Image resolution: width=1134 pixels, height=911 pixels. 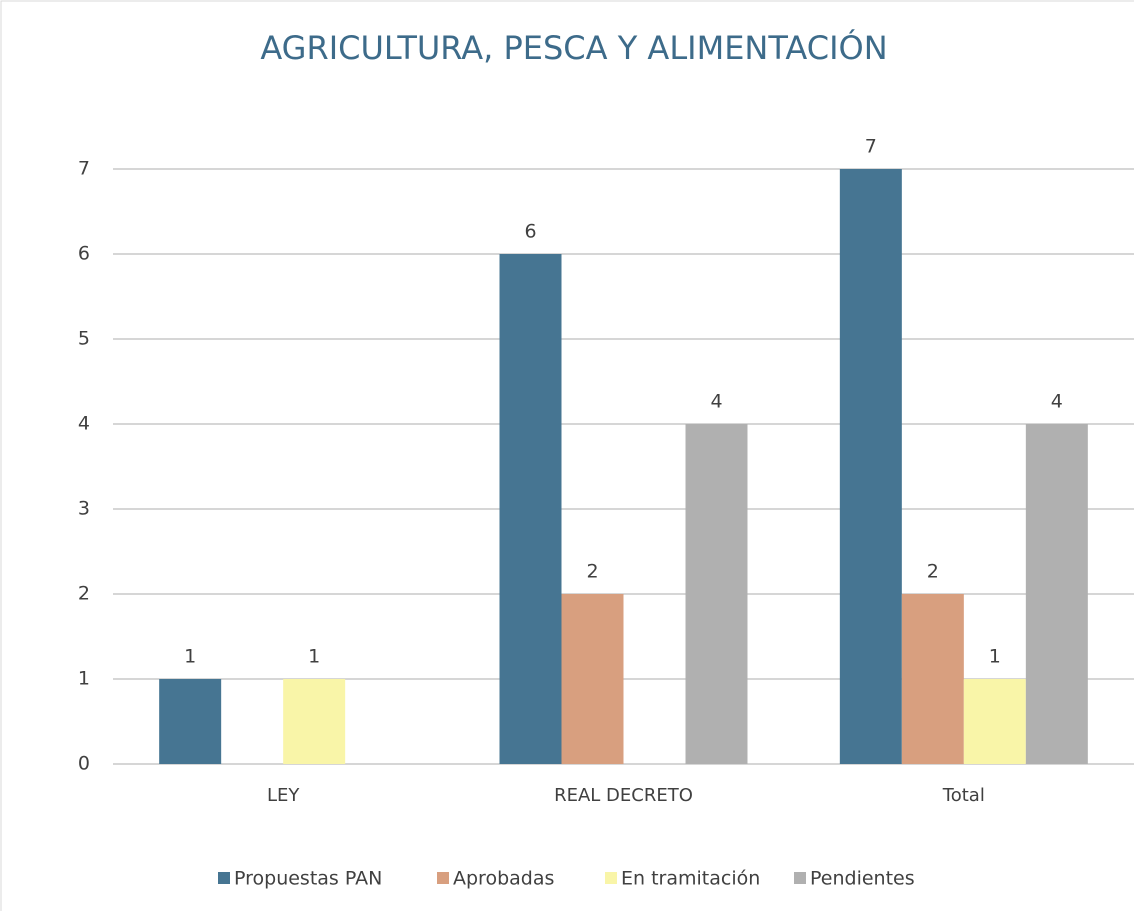 I want to click on y-tick-label: 4, so click(x=84, y=424).